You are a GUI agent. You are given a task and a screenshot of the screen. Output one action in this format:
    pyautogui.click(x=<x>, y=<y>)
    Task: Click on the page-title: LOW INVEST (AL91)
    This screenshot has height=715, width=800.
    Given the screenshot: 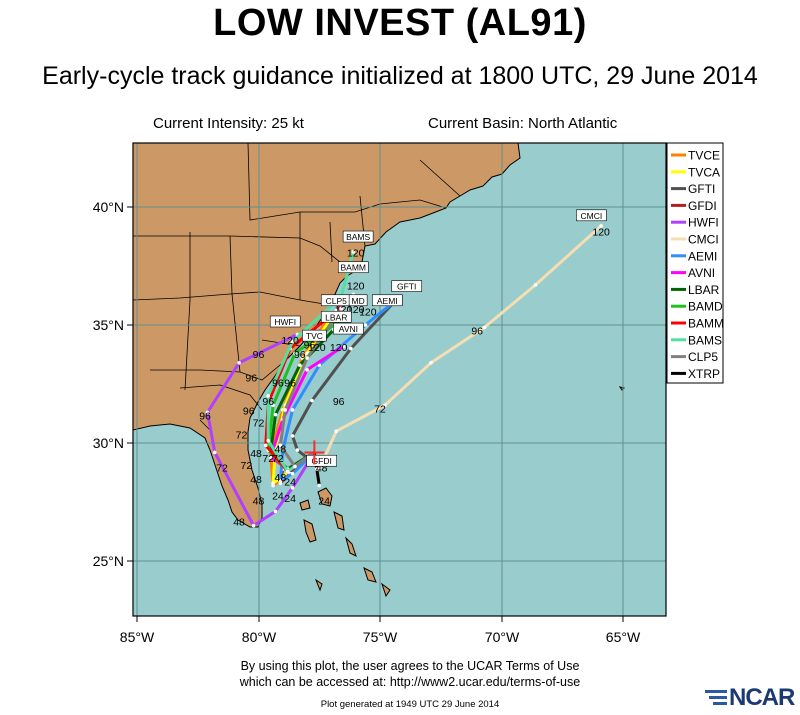 What is the action you would take?
    pyautogui.click(x=400, y=23)
    